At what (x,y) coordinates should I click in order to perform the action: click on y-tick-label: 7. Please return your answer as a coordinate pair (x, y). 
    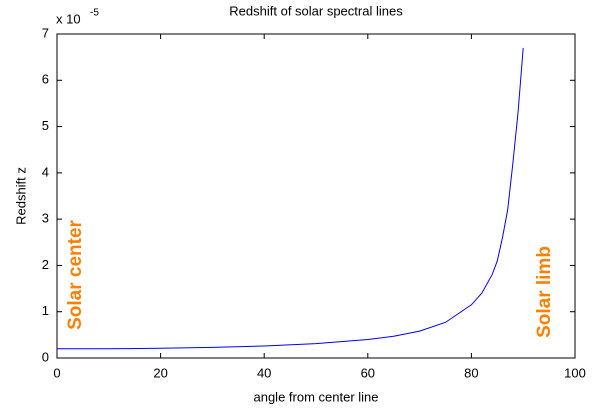
    Looking at the image, I should click on (45, 32).